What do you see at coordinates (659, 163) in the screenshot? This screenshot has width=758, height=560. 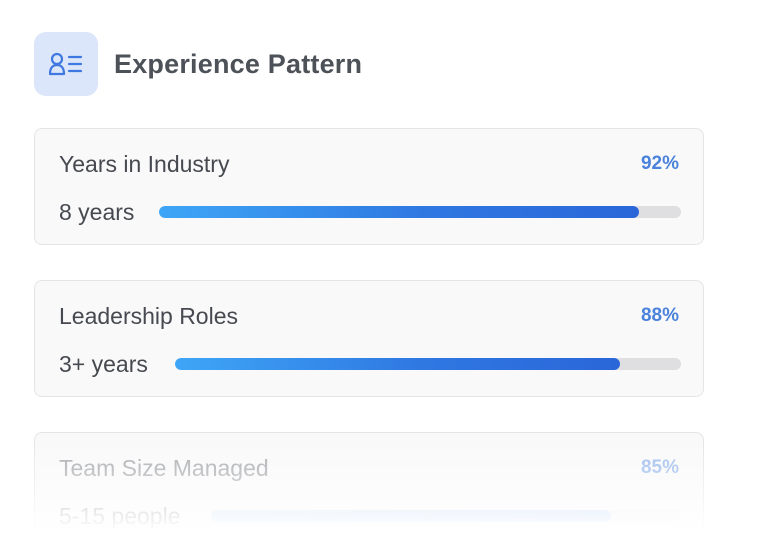 I see `metric-percent: 92%` at bounding box center [659, 163].